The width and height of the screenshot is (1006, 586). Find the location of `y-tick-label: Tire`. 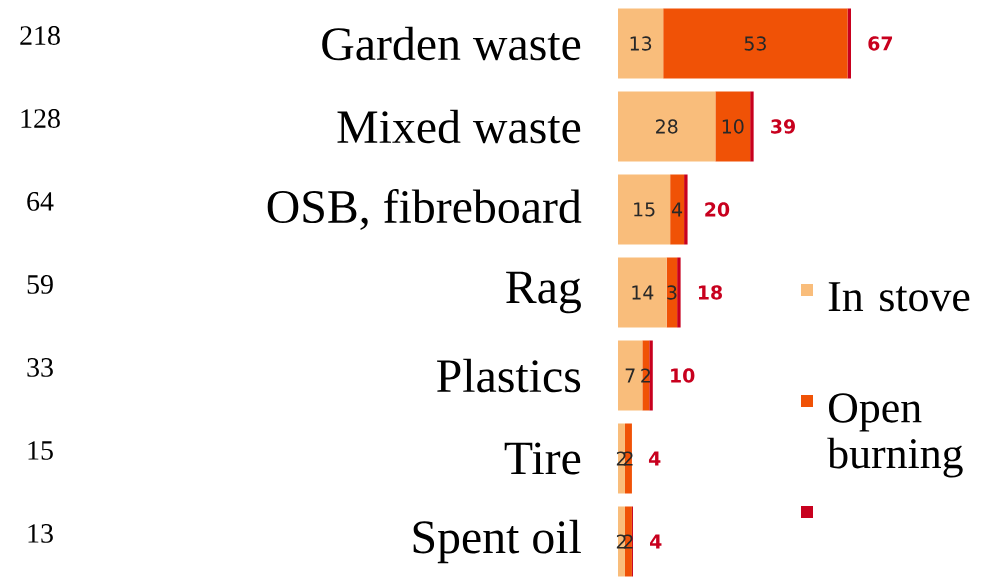

y-tick-label: Tire is located at coordinates (542, 458).